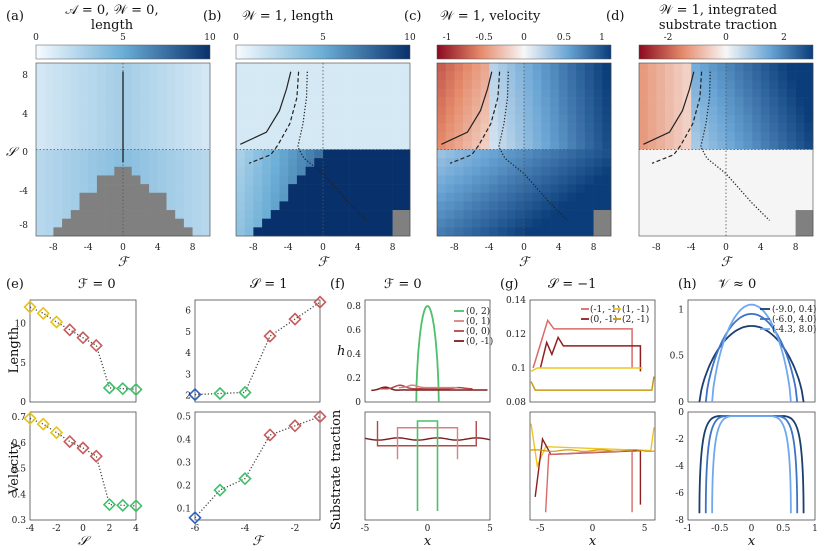  Describe the element at coordinates (412, 16) in the screenshot. I see `panel-label-c: (c)` at that location.